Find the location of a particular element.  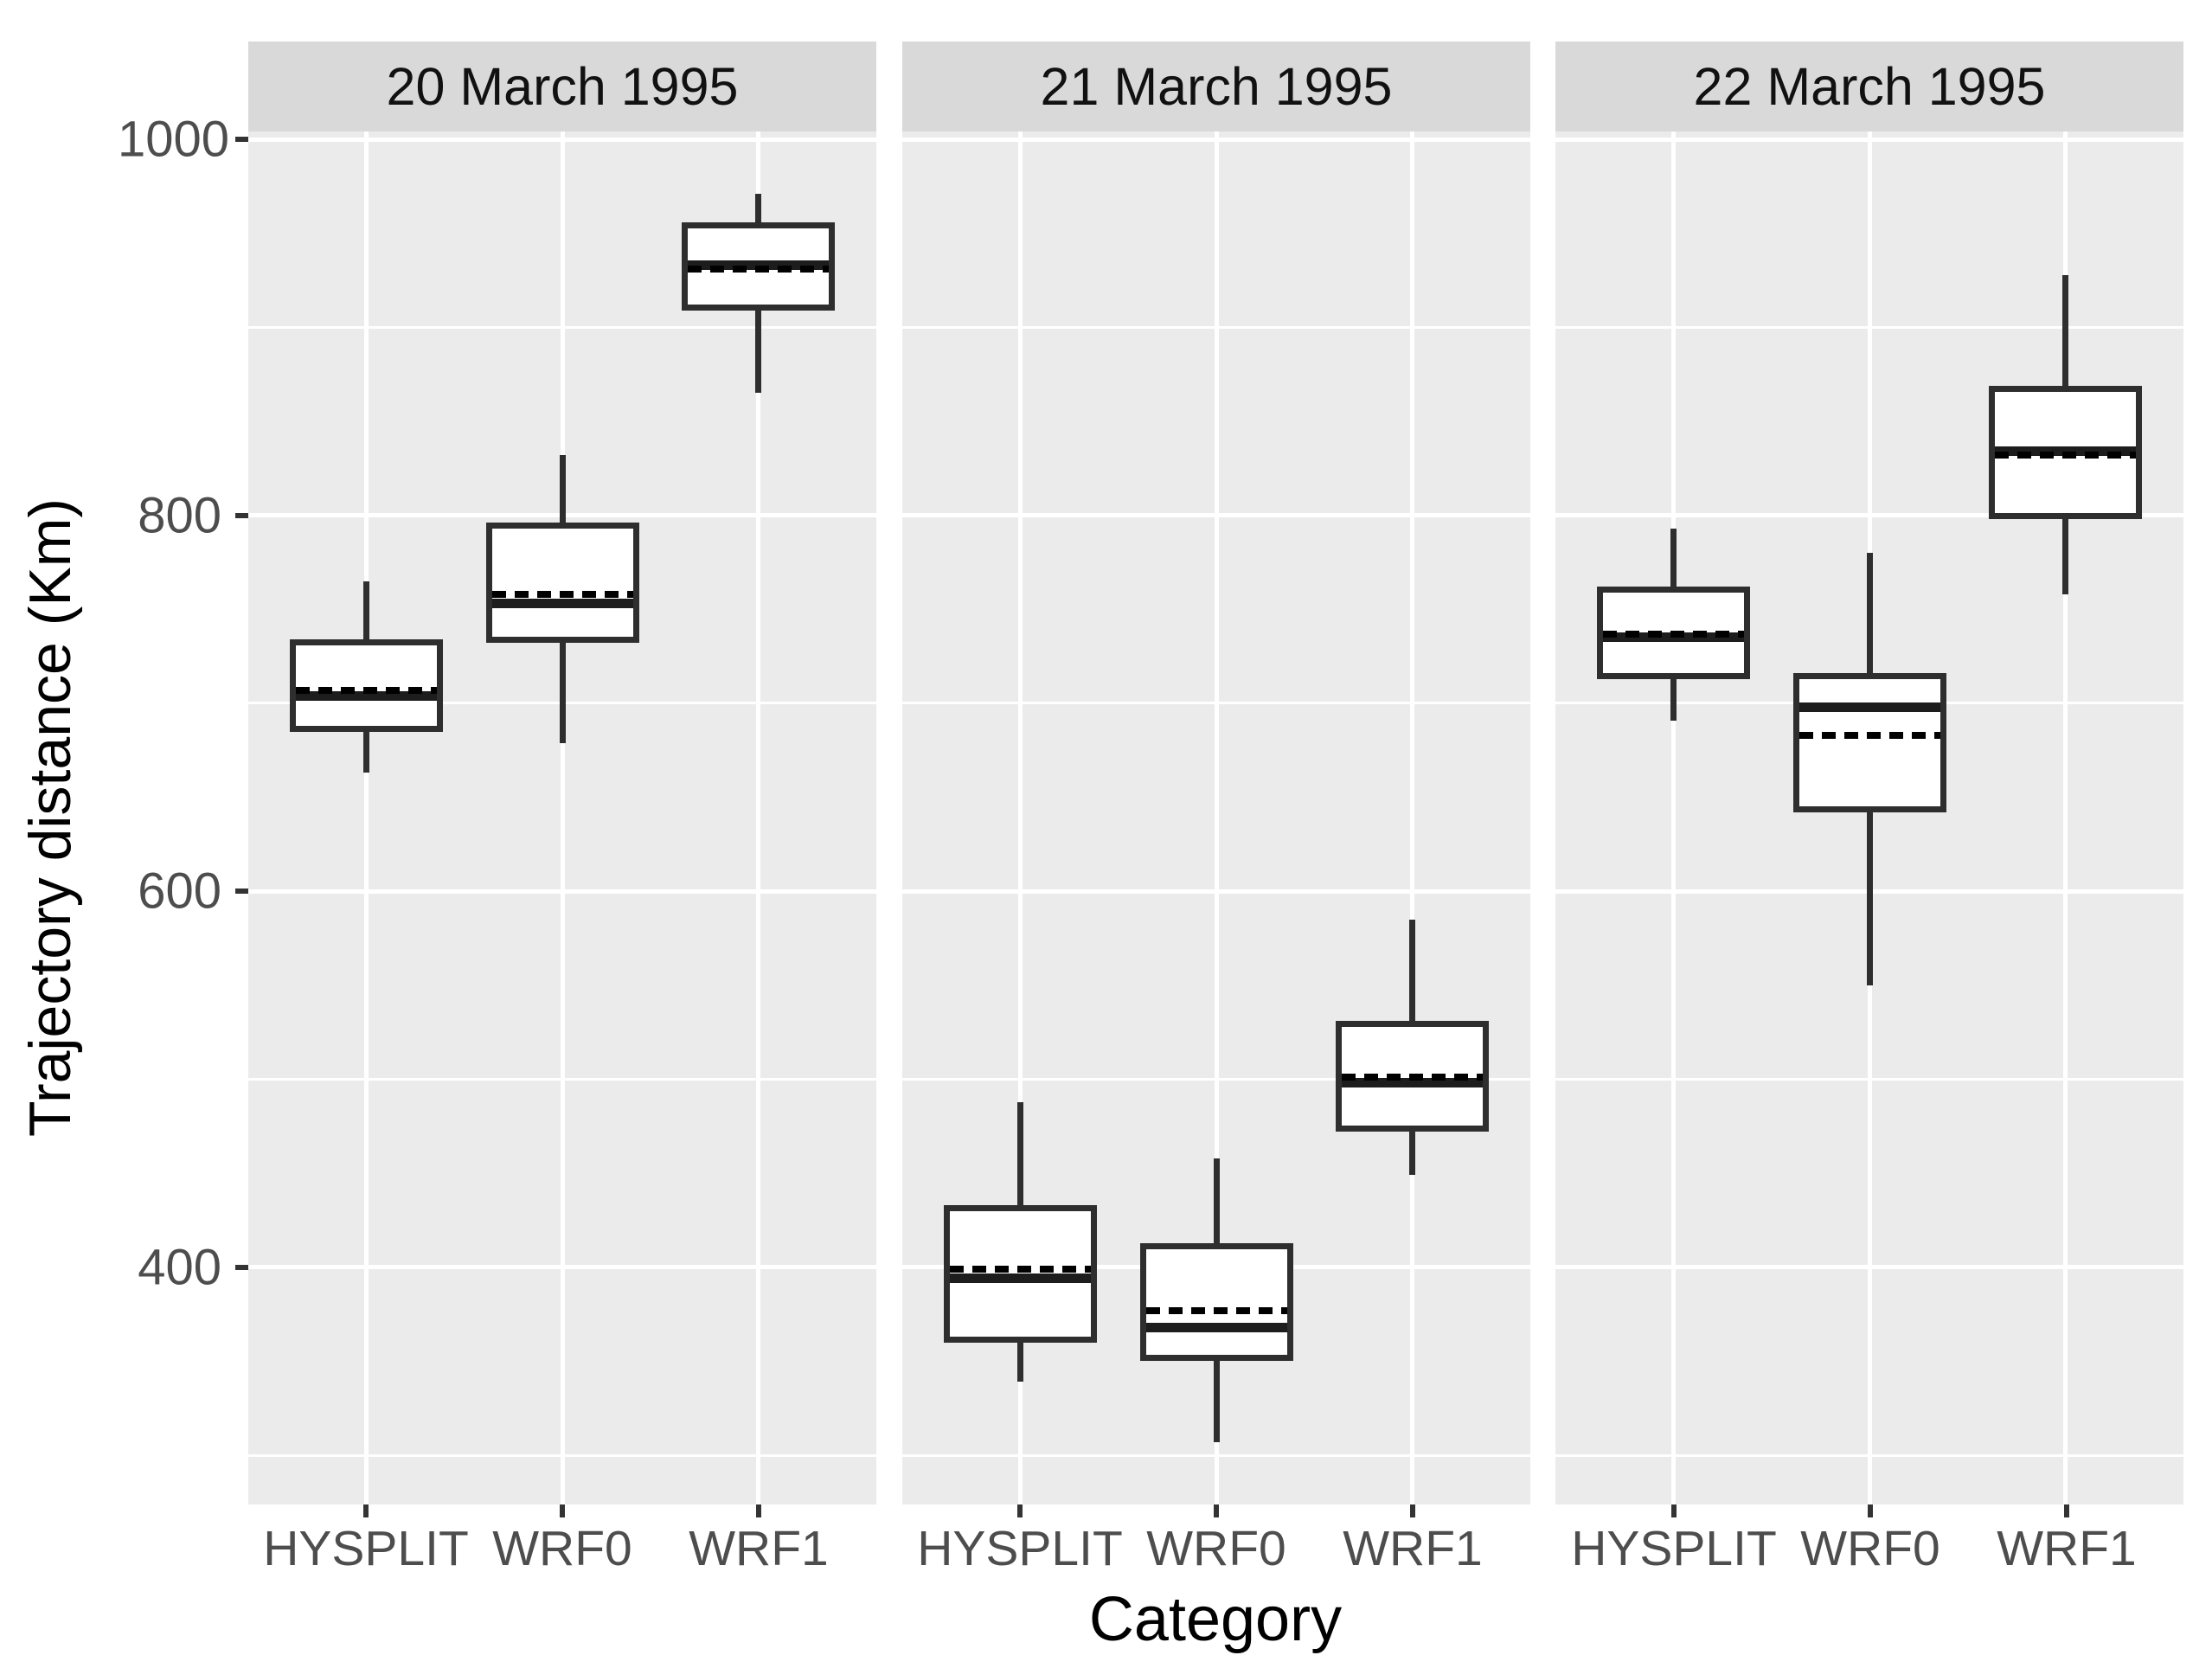

y-tick-label: 1000 is located at coordinates (174, 139).